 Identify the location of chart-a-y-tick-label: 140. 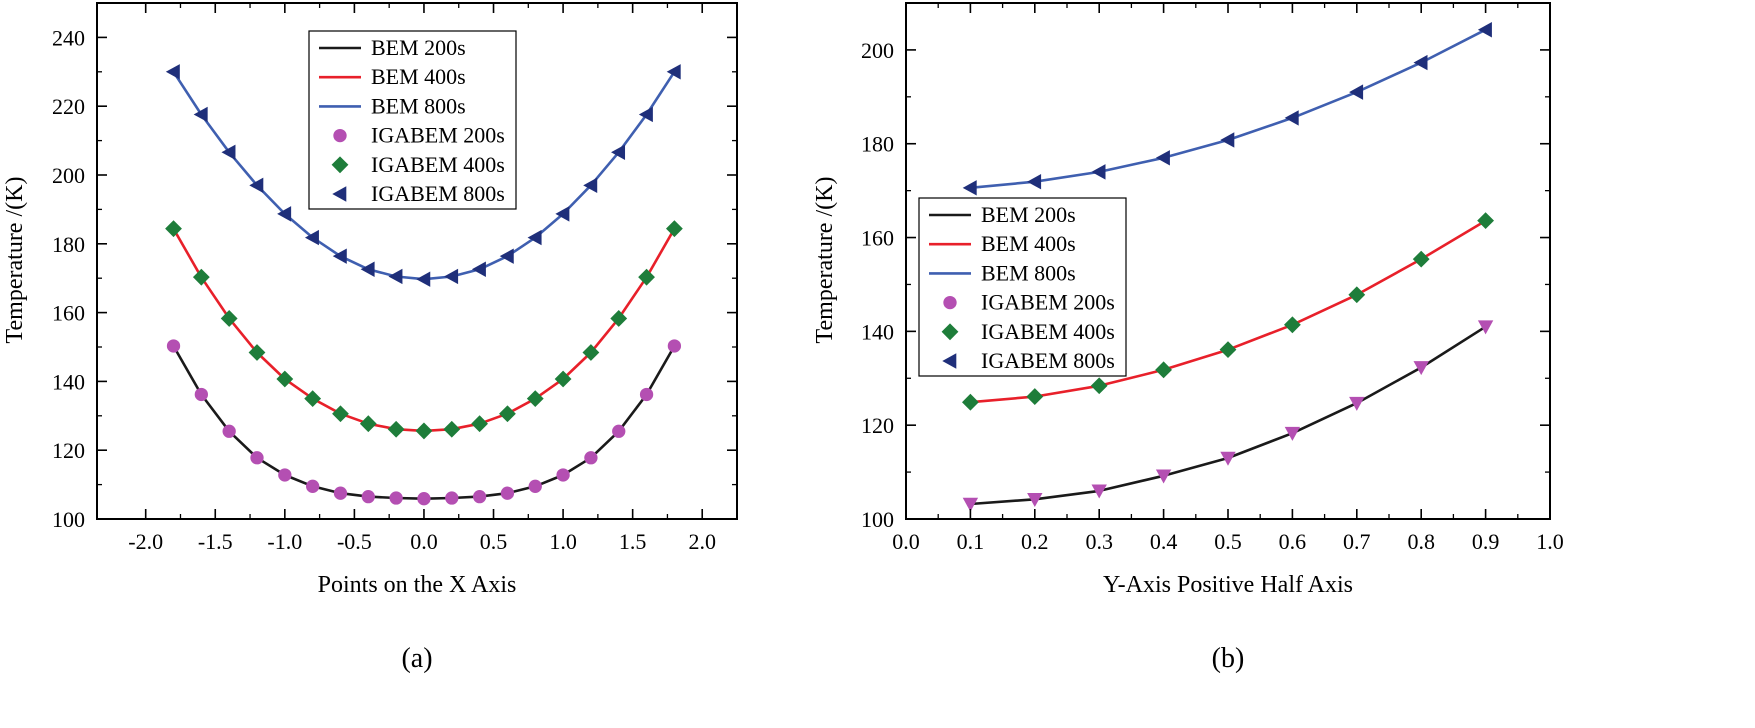
(68, 381).